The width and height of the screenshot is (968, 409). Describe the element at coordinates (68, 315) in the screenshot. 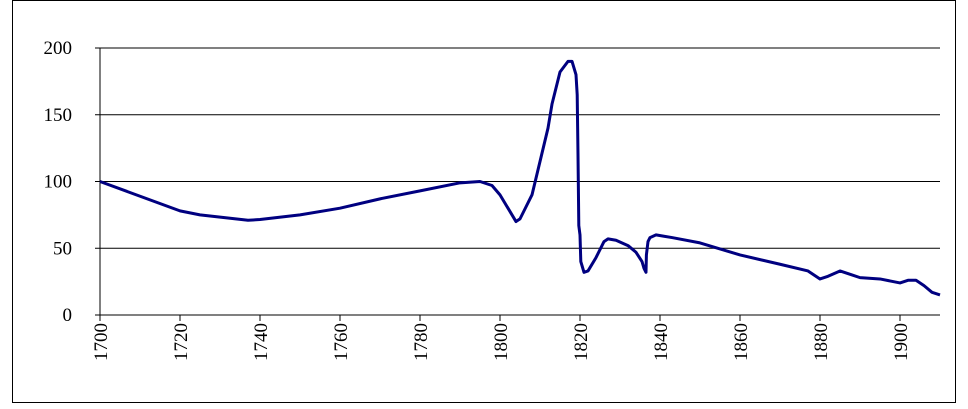

I see `y-tick-label: 0` at that location.